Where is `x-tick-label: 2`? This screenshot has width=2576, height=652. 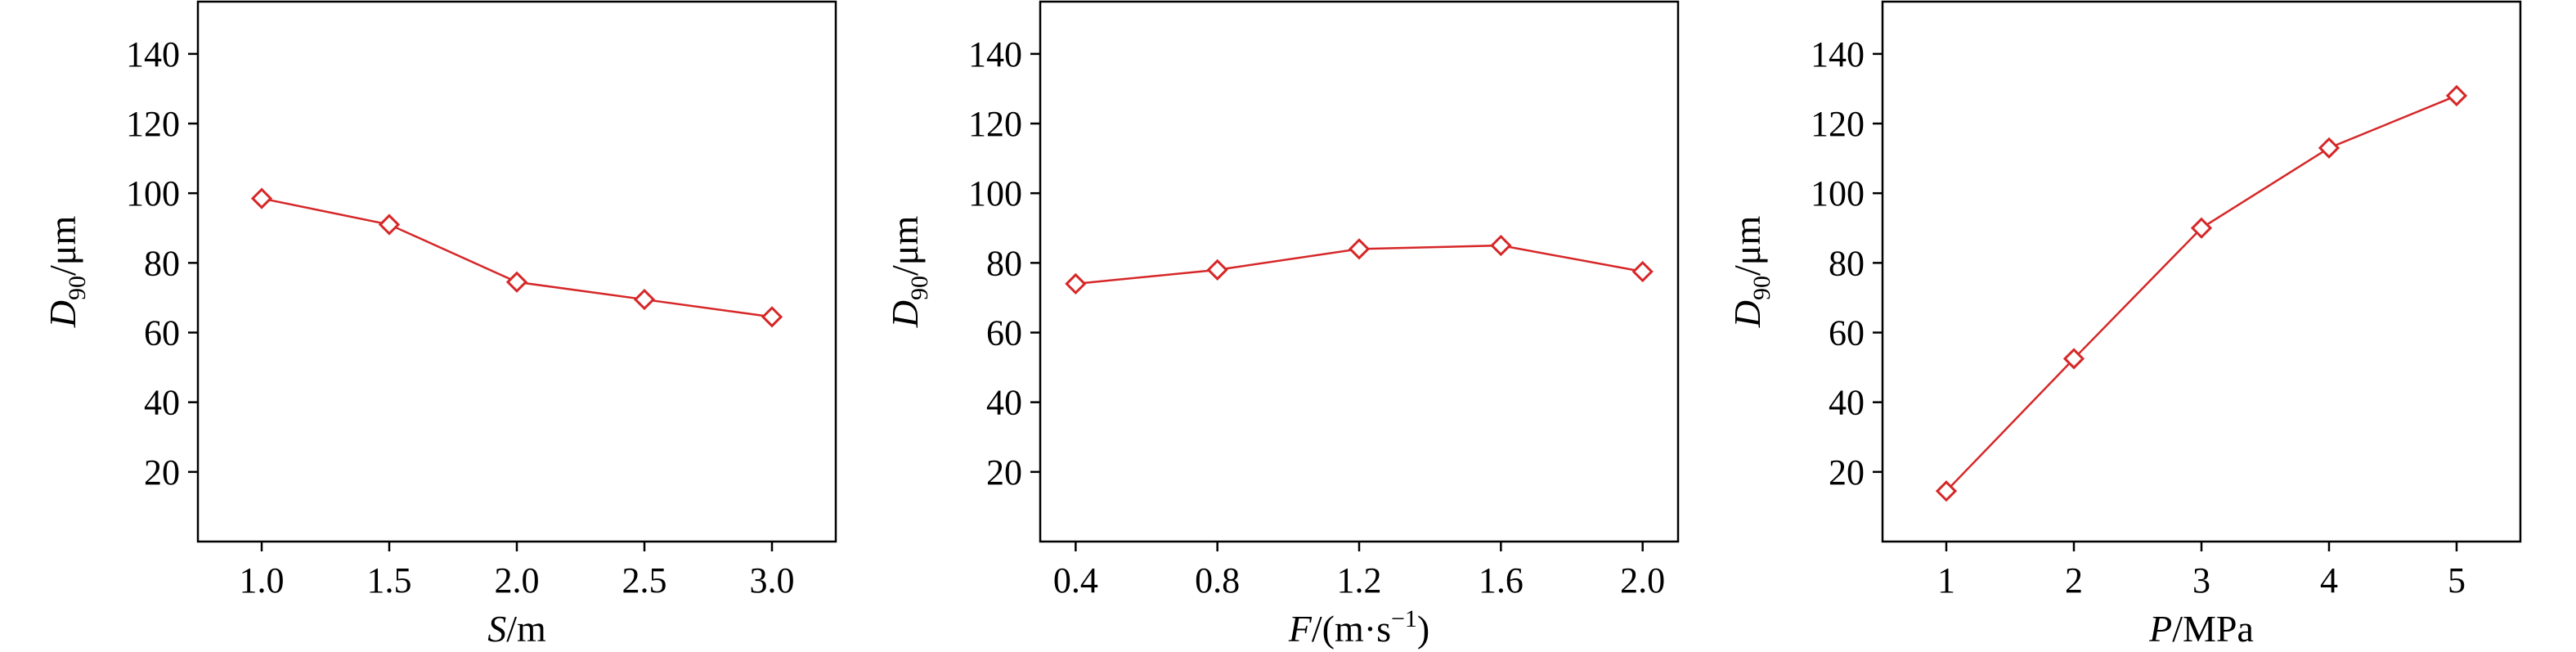
x-tick-label: 2 is located at coordinates (2074, 580).